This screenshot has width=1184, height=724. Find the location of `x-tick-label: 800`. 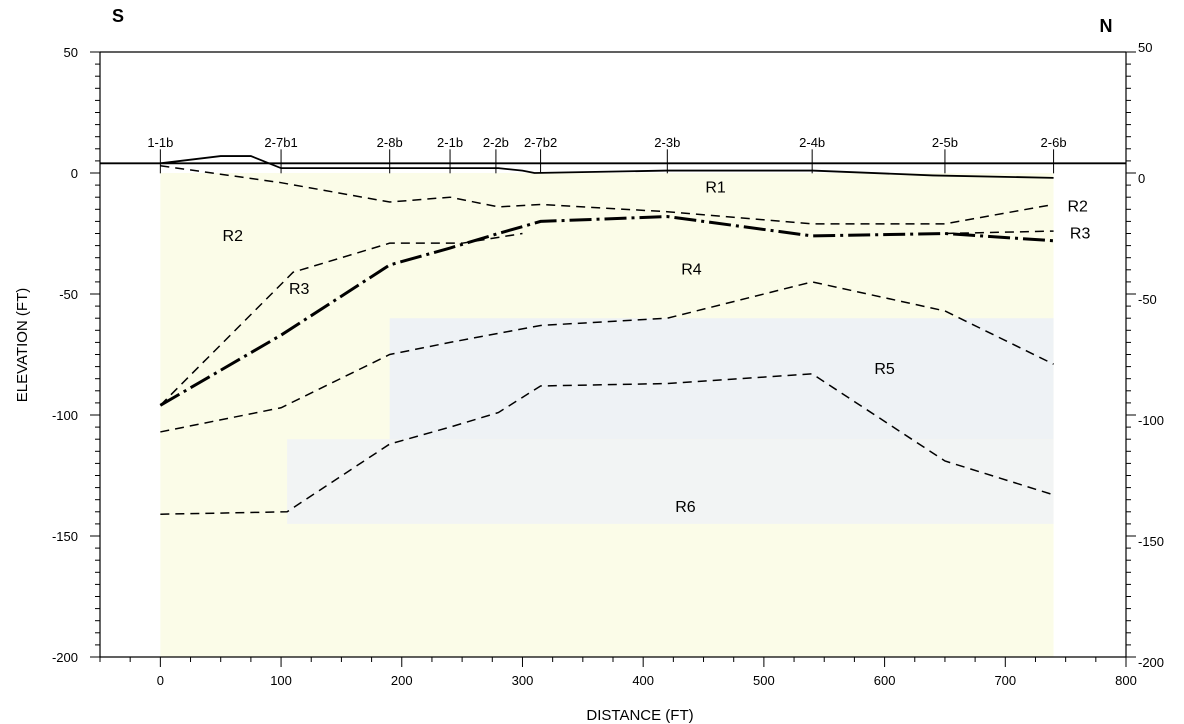

x-tick-label: 800 is located at coordinates (1126, 680).